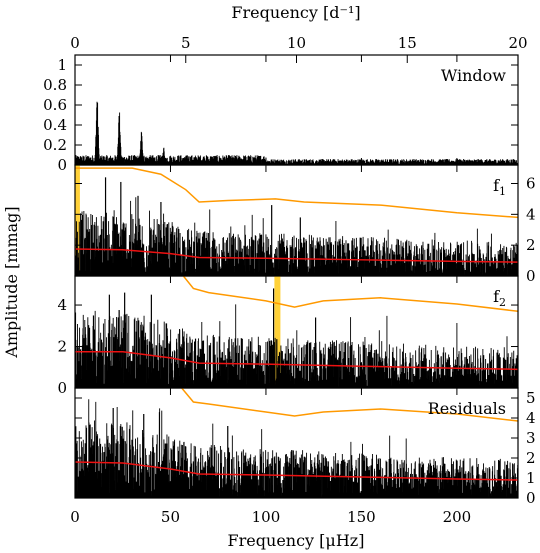  What do you see at coordinates (11, 282) in the screenshot?
I see `y-axis-title: Amplitude [mmag]` at bounding box center [11, 282].